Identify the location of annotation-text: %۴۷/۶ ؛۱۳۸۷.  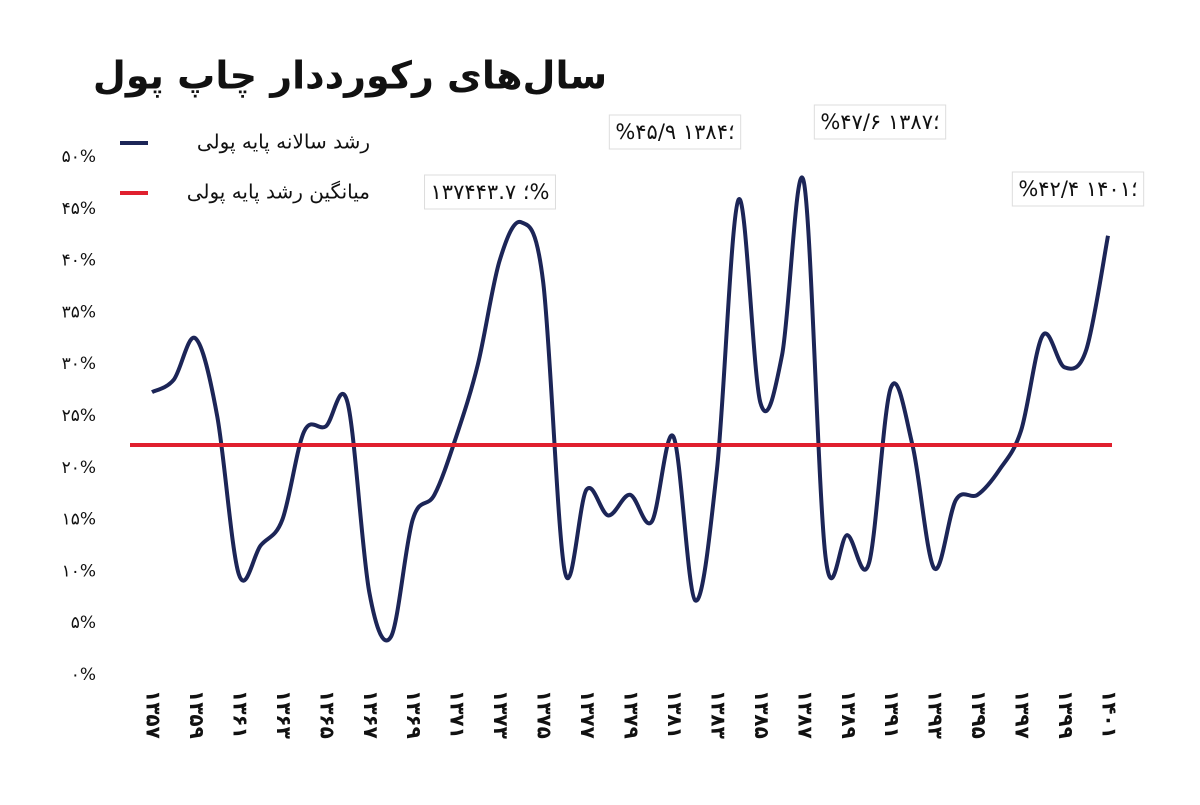
(879, 122).